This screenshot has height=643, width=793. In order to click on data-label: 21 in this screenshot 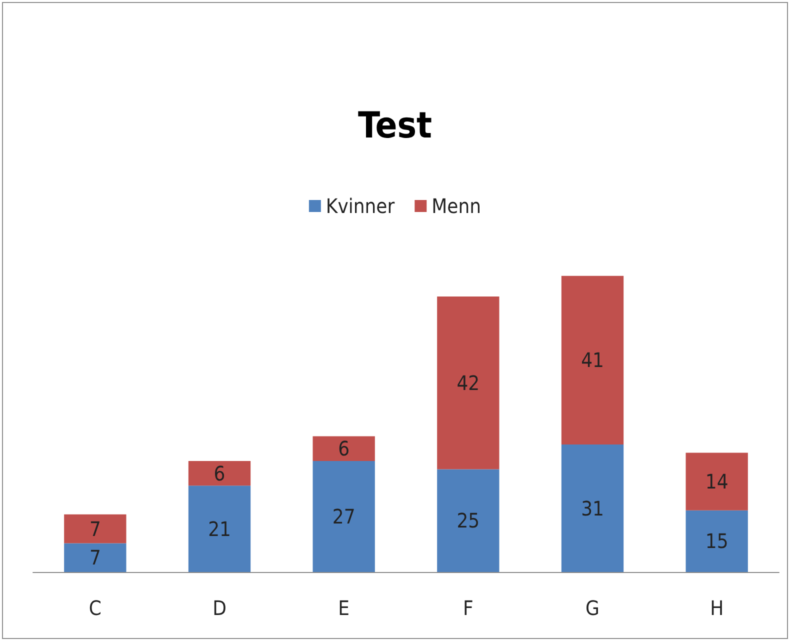, I will do `click(219, 528)`.